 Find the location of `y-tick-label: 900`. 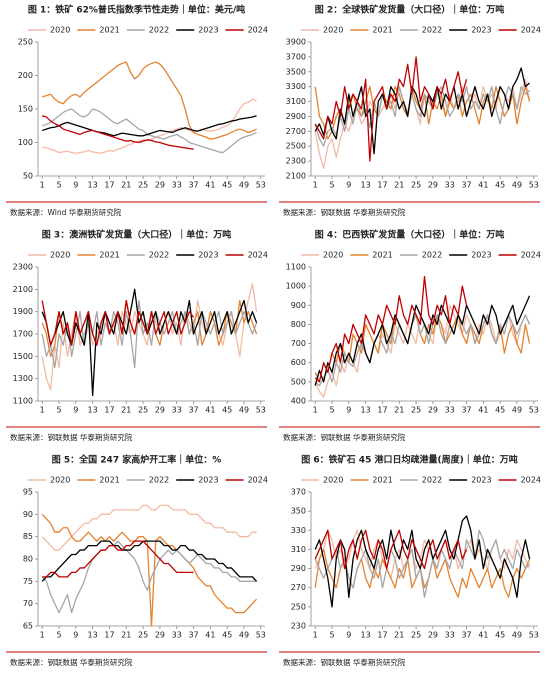

y-tick-label: 900 is located at coordinates (298, 305).